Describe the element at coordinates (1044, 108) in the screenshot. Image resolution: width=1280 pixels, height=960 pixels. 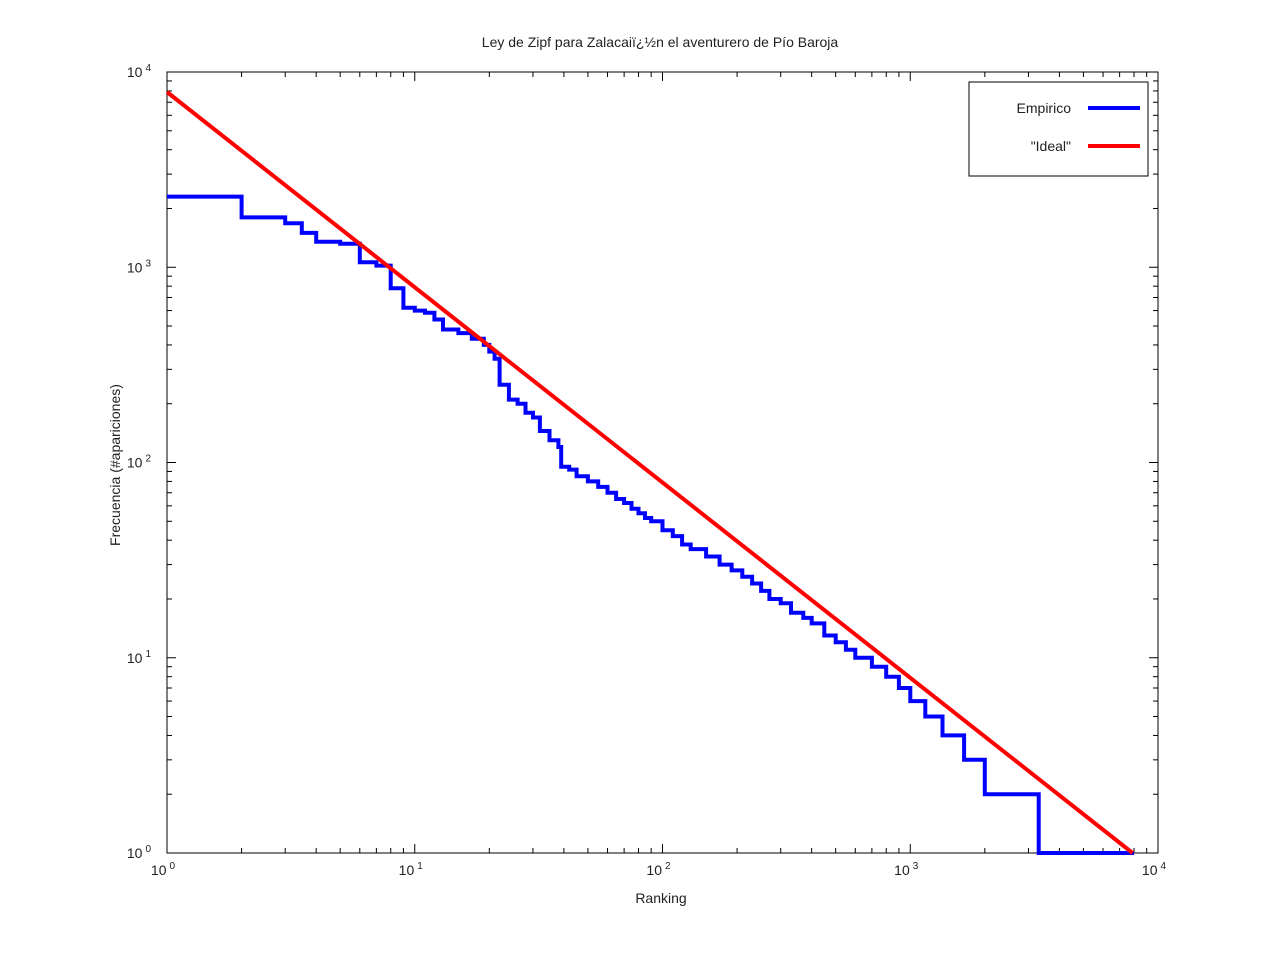
I see `legend-label-empirico: Empirico` at that location.